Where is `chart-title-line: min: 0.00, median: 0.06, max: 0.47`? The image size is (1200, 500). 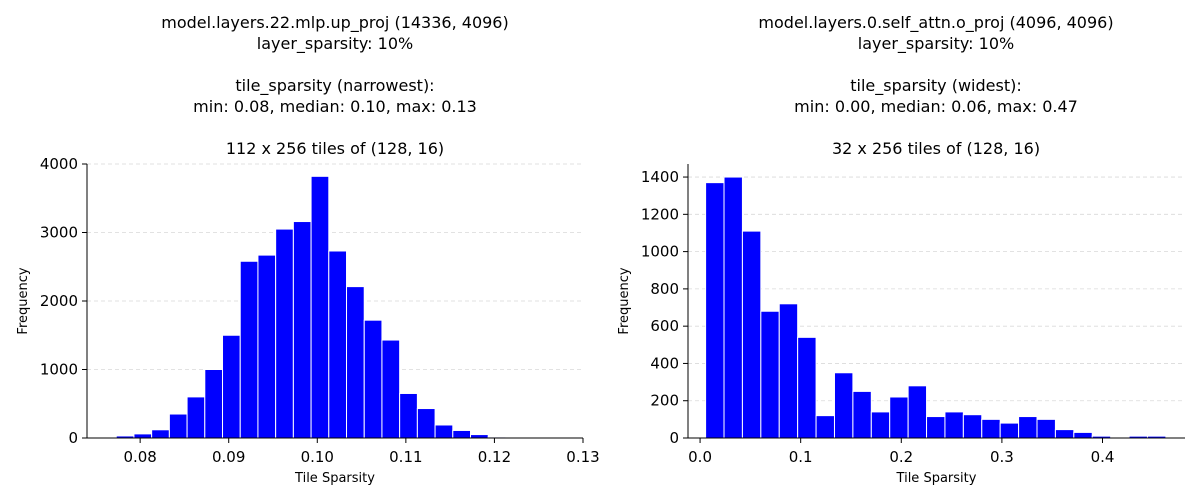 chart-title-line: min: 0.00, median: 0.06, max: 0.47 is located at coordinates (936, 106).